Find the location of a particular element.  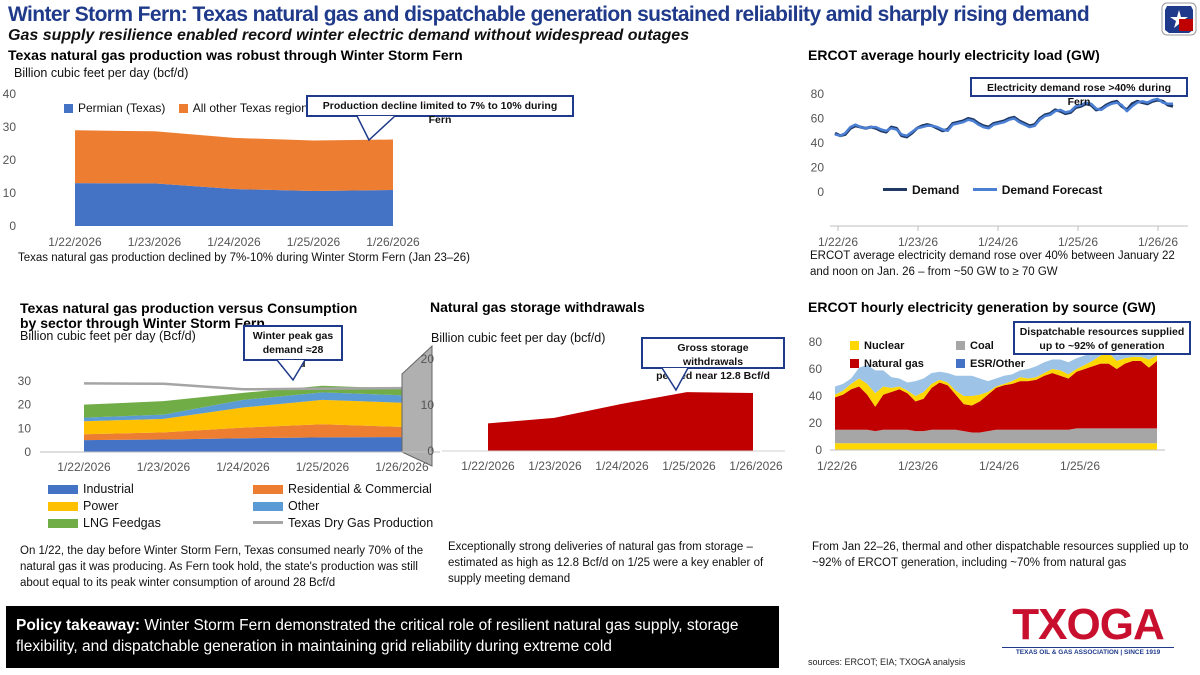

legend-demand: Demand is located at coordinates (921, 190).